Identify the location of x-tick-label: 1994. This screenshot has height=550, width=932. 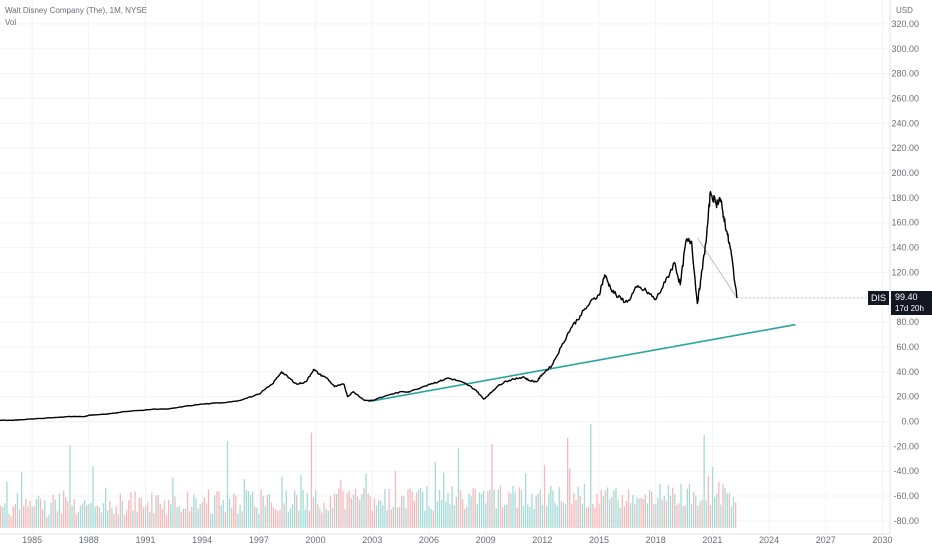
(202, 540).